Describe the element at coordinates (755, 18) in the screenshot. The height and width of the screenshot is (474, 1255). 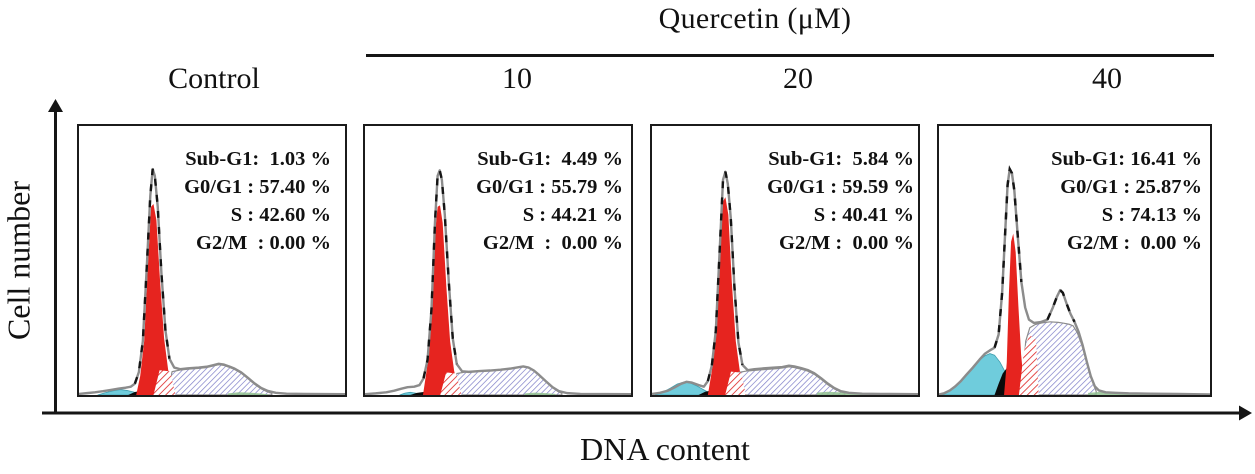
I see `treatment-group-title: Quercetin (μM)` at that location.